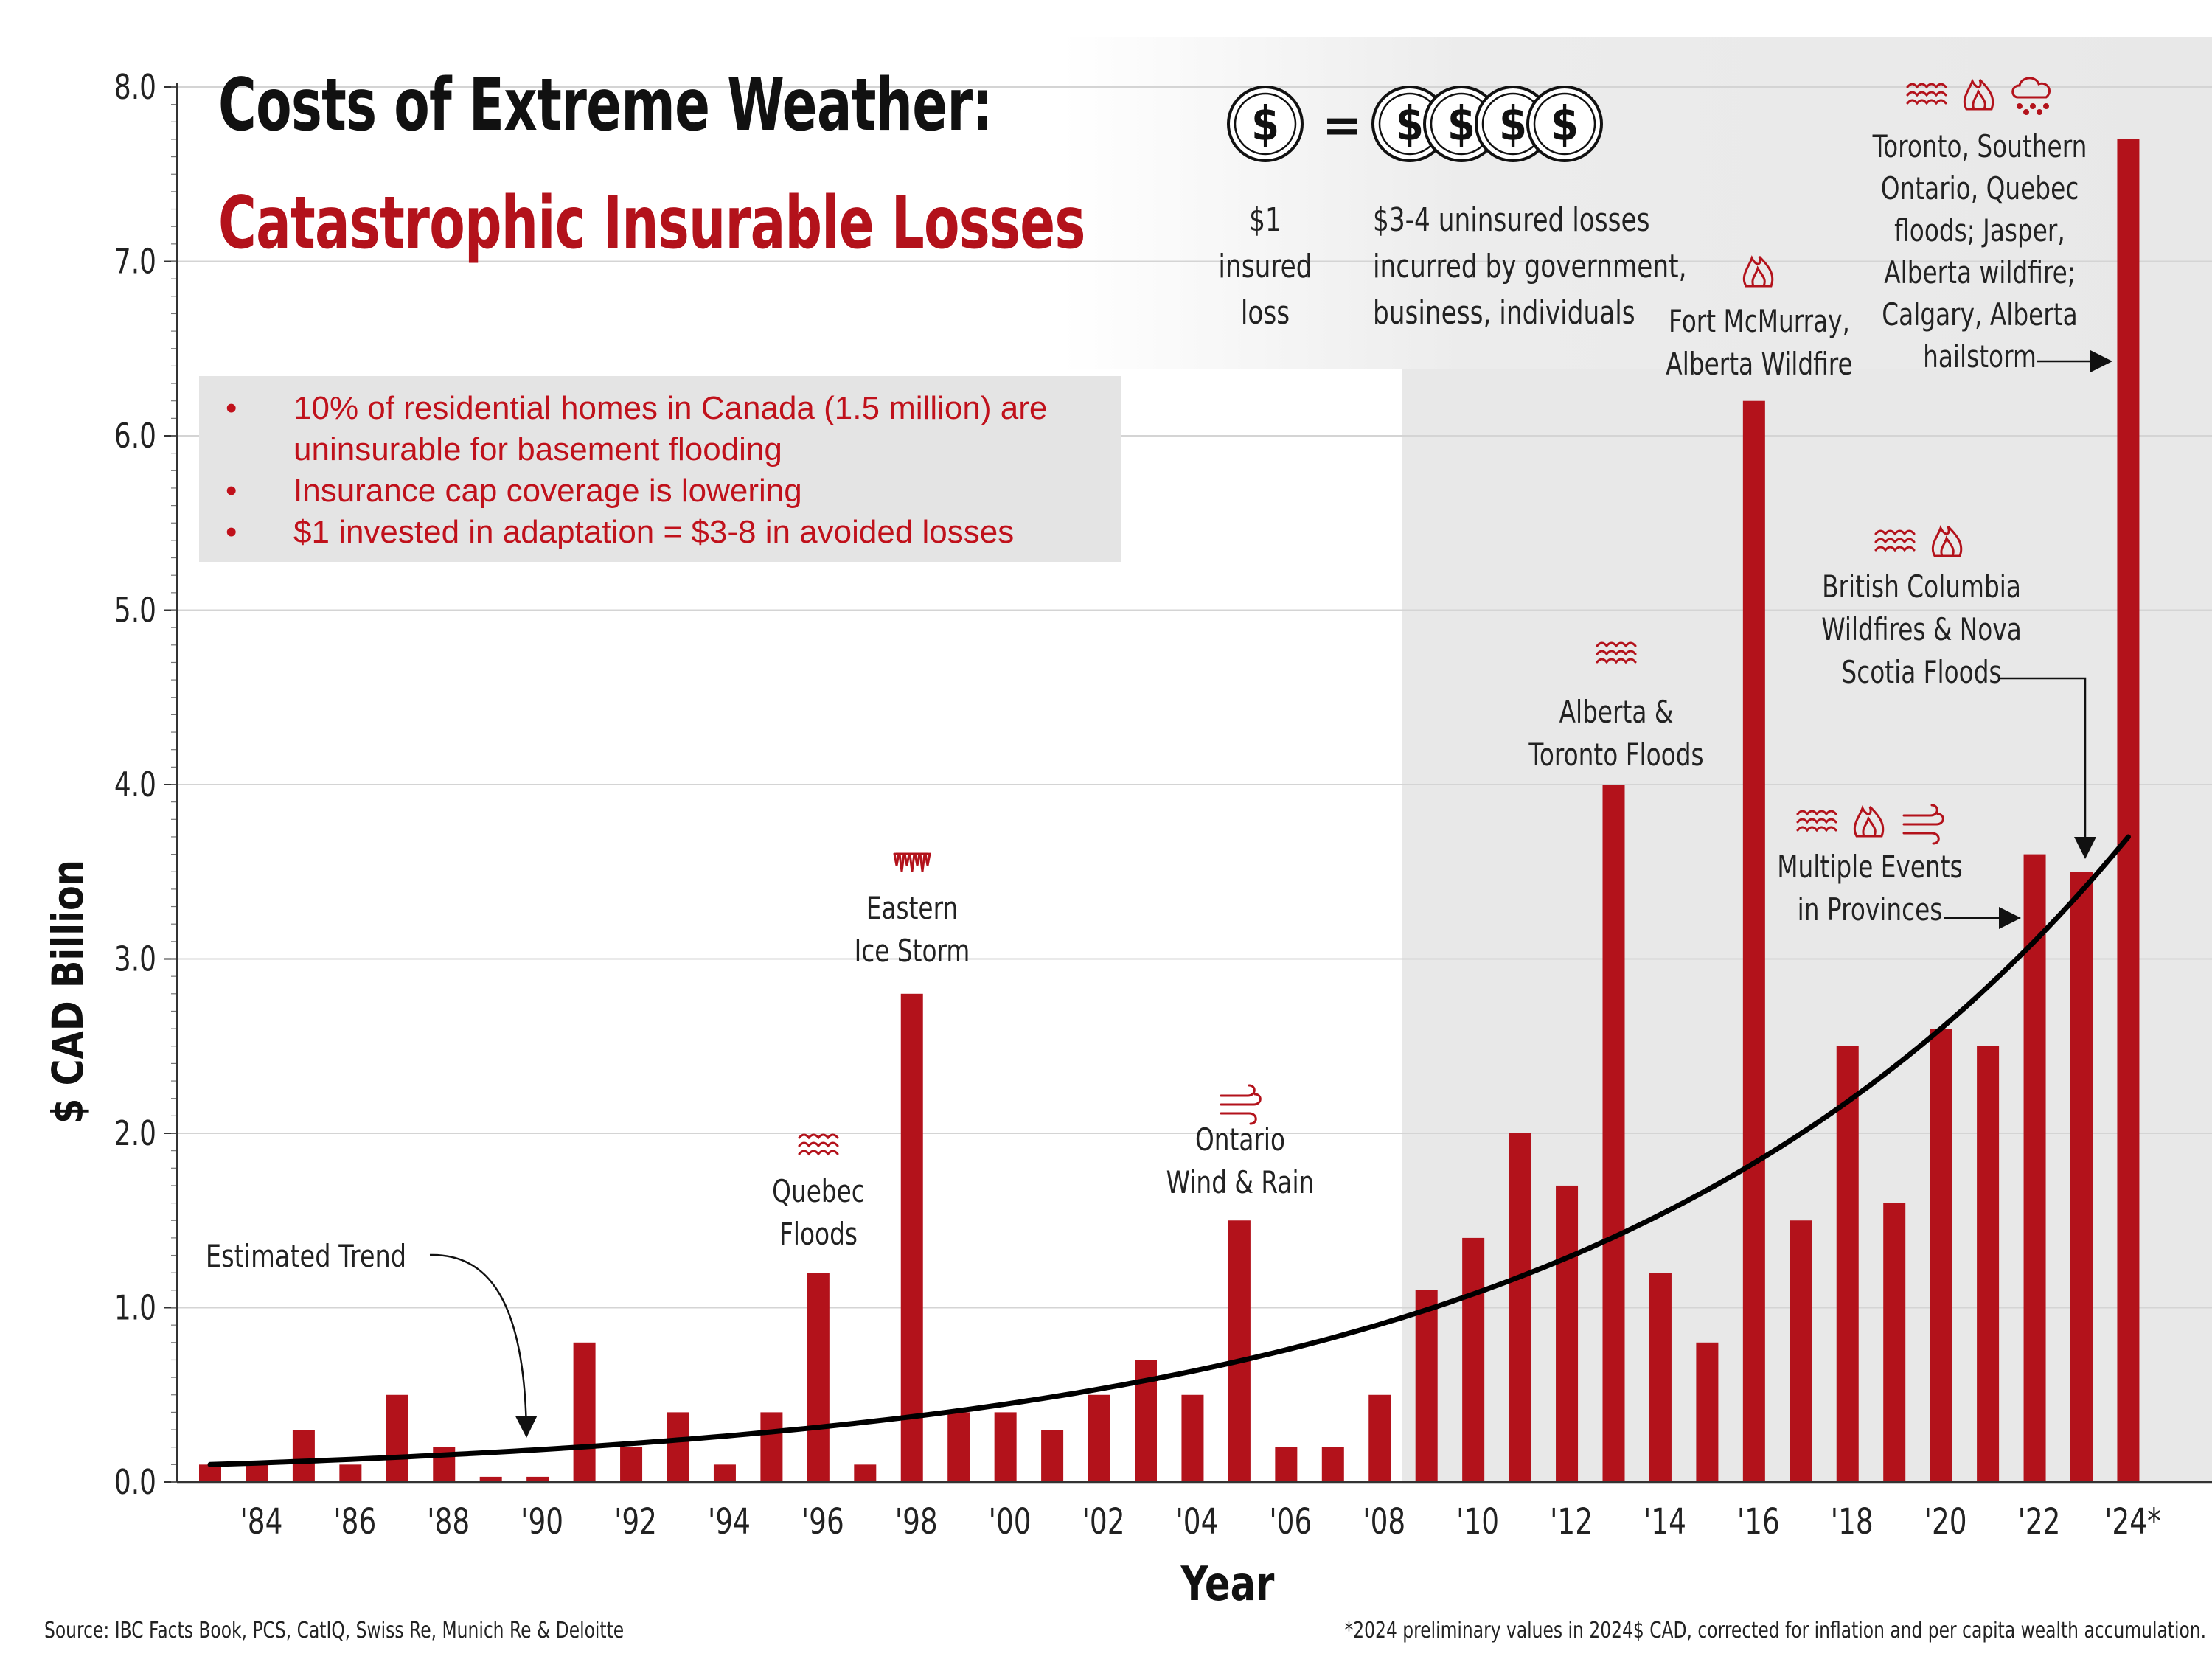  Describe the element at coordinates (1473, 1359) in the screenshot. I see `bar-2010` at that location.